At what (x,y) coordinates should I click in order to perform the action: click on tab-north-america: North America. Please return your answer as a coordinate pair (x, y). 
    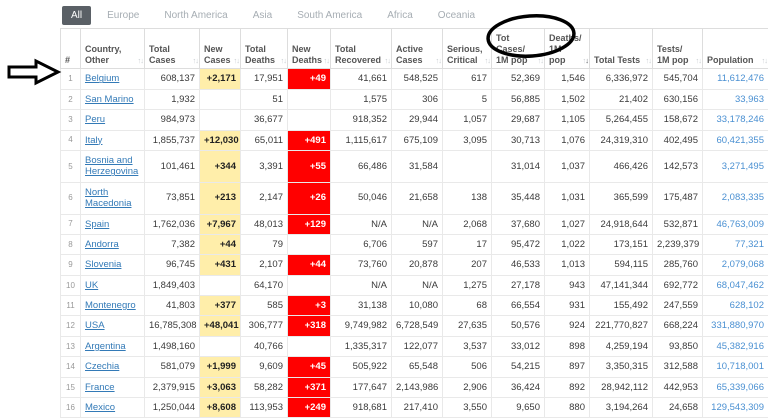
    Looking at the image, I should click on (196, 15).